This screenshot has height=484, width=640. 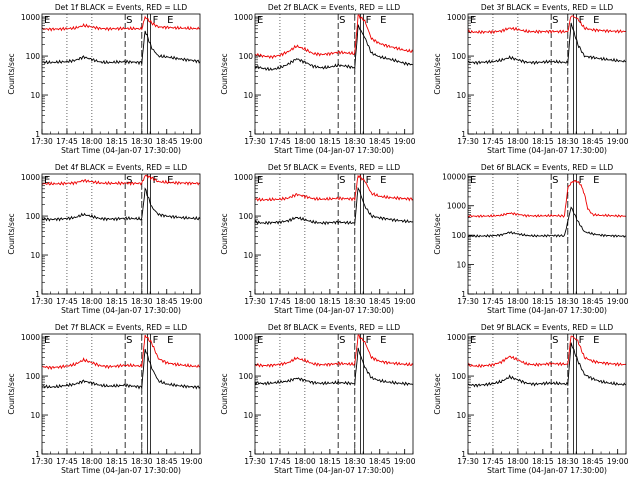 I want to click on chart-title: Det 3f BLACK = Events, RED = LLD, so click(x=547, y=7).